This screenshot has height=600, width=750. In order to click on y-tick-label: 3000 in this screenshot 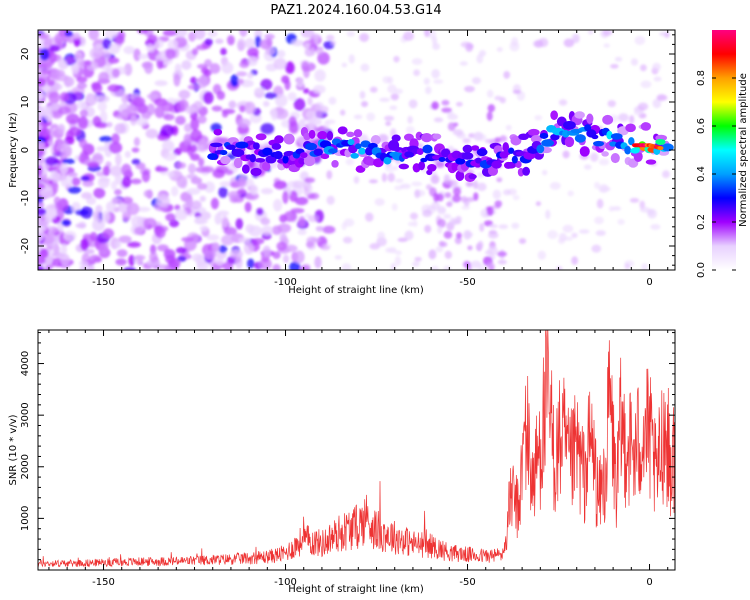, I will do `click(25, 414)`.